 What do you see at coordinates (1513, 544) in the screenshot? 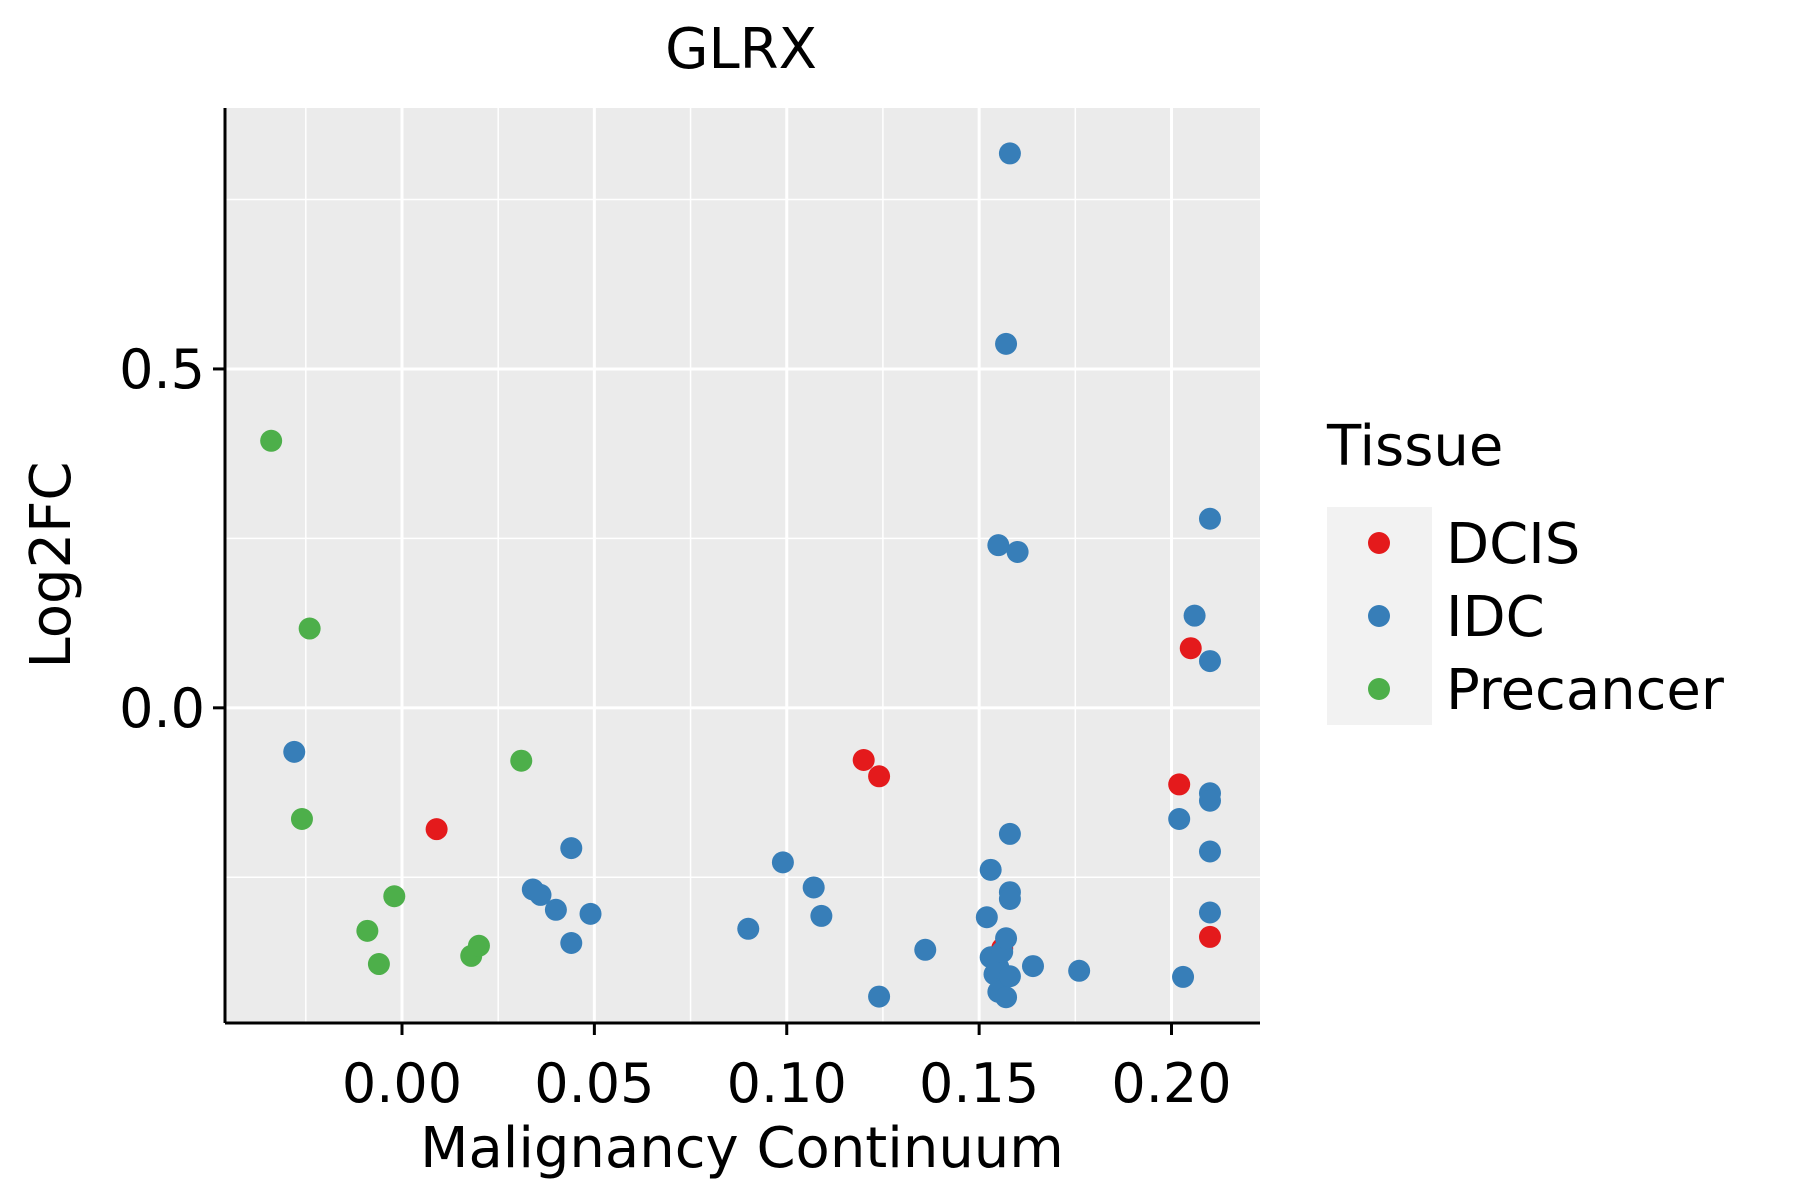
I see `legend-label: DCIS` at bounding box center [1513, 544].